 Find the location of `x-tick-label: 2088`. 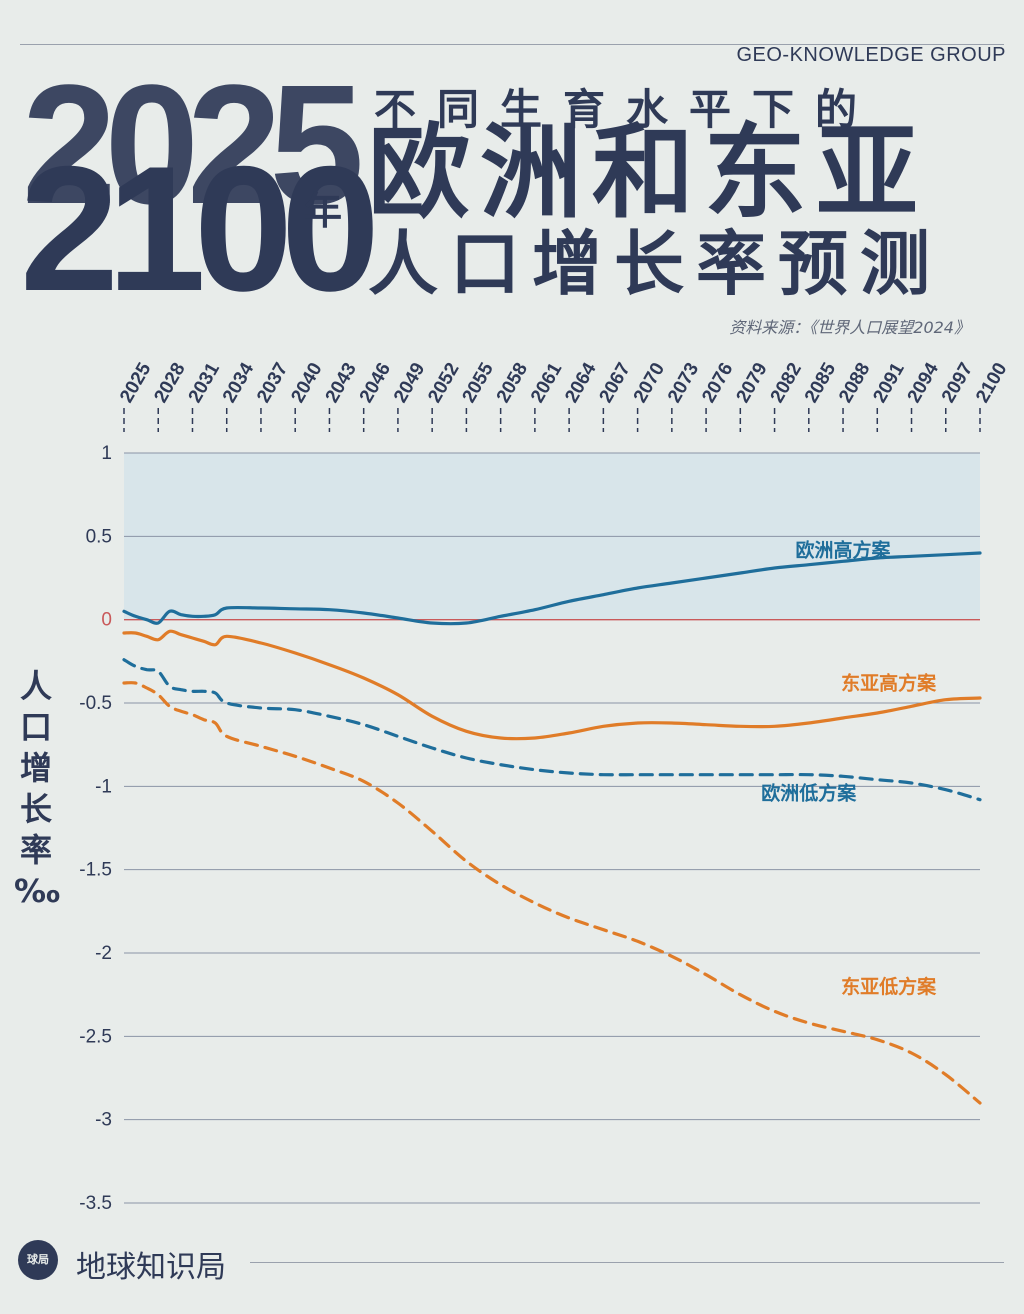

x-tick-label: 2088 is located at coordinates (854, 382).